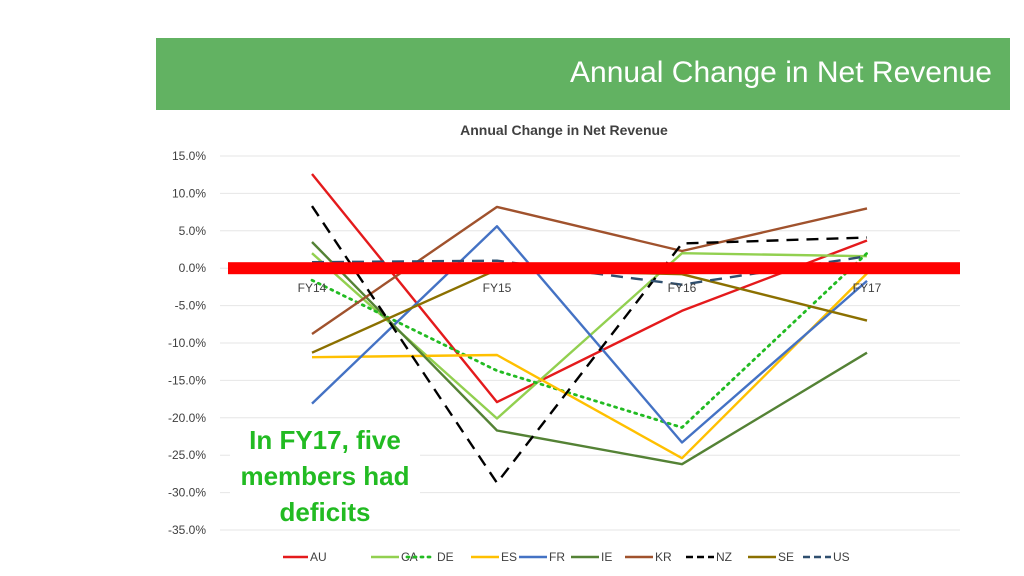 The width and height of the screenshot is (1024, 576). Describe the element at coordinates (325, 512) in the screenshot. I see `callout-line-3: deficits` at that location.